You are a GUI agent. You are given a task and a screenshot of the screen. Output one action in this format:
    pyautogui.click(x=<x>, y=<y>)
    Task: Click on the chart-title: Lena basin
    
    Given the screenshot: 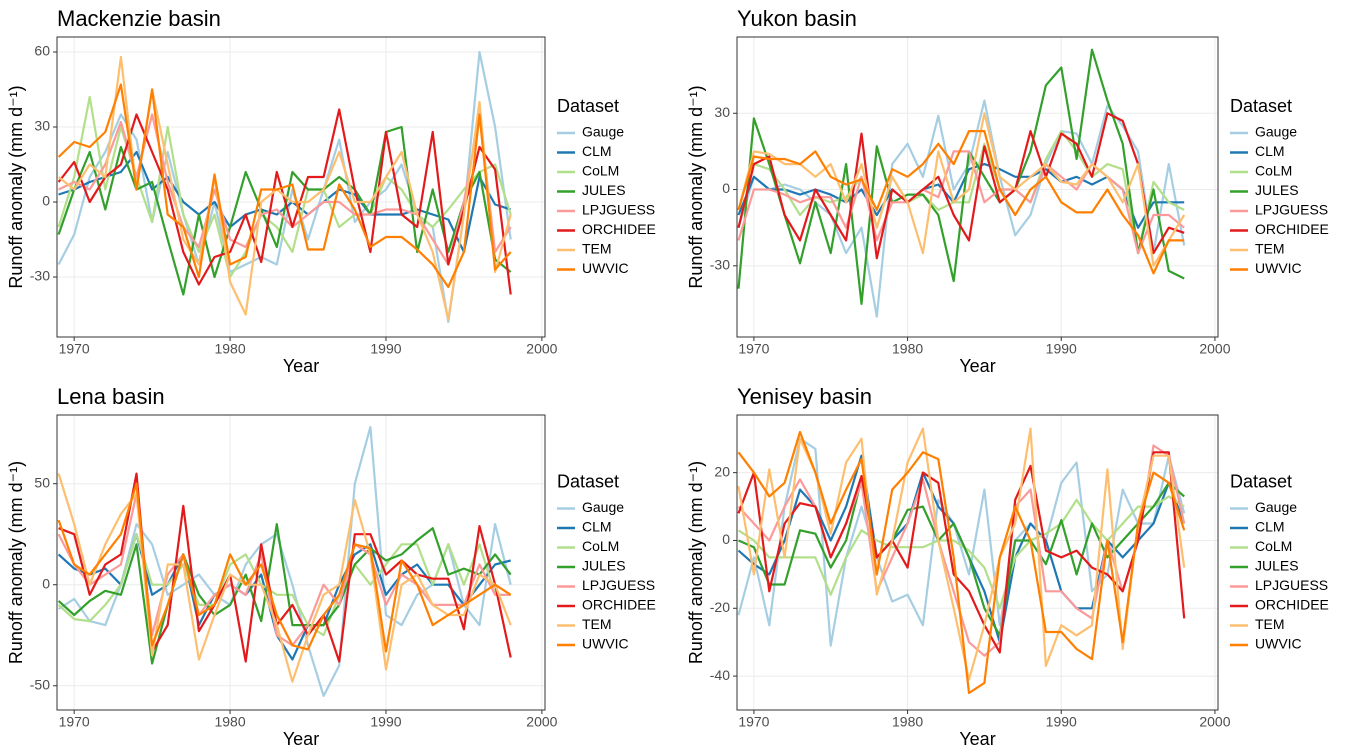 What is the action you would take?
    pyautogui.click(x=111, y=396)
    